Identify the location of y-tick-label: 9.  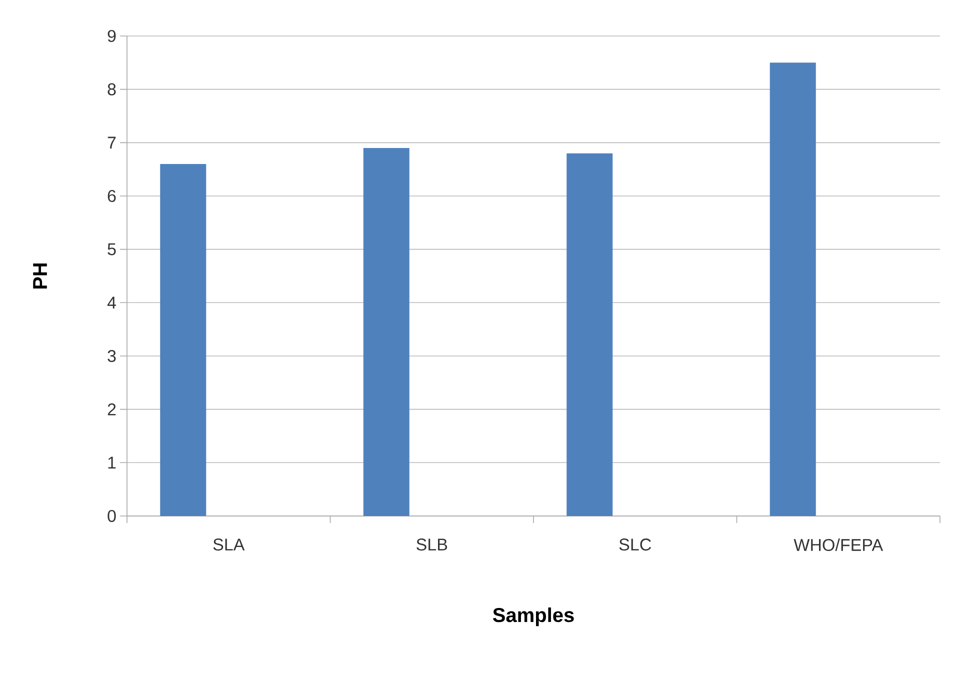
(112, 36).